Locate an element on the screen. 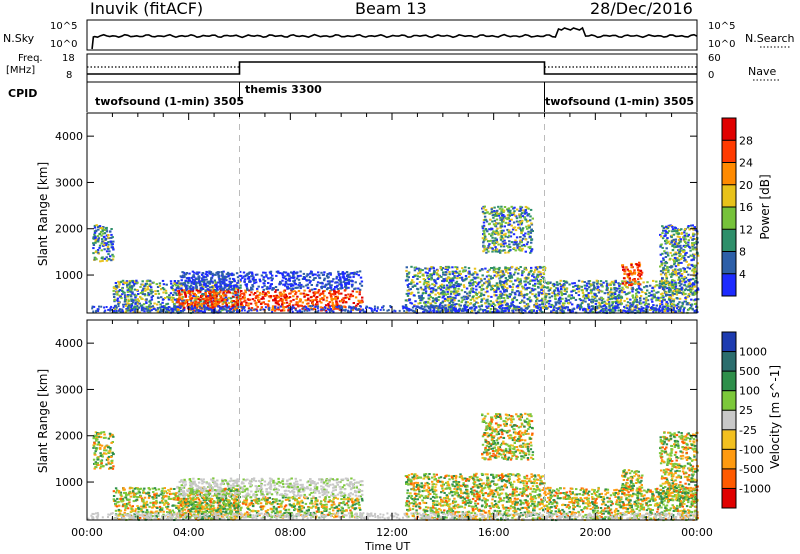 The height and width of the screenshot is (554, 800). velocity-colorbar-frame is located at coordinates (729, 420).